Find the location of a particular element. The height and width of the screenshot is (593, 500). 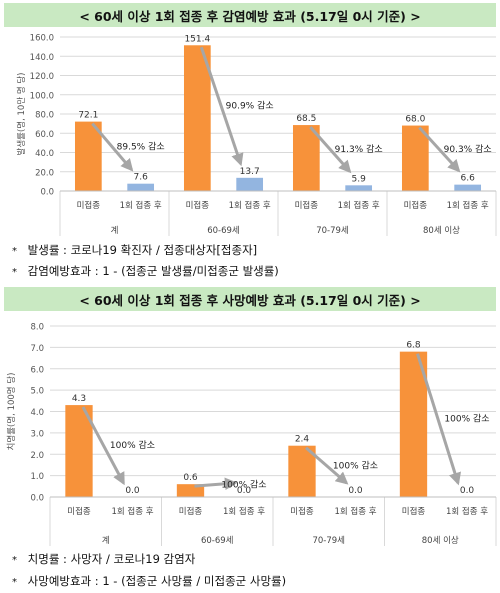

y-tick-label: 2.0 is located at coordinates (37, 456).